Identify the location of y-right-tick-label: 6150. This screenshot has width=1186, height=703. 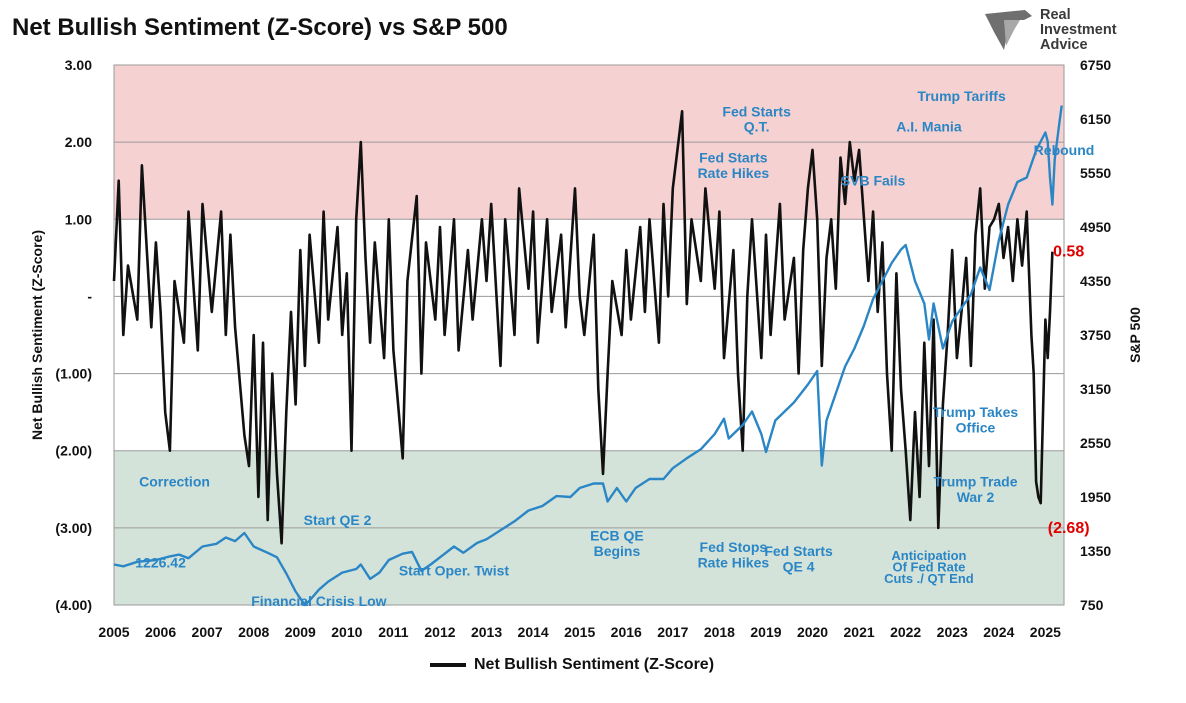
(1095, 119).